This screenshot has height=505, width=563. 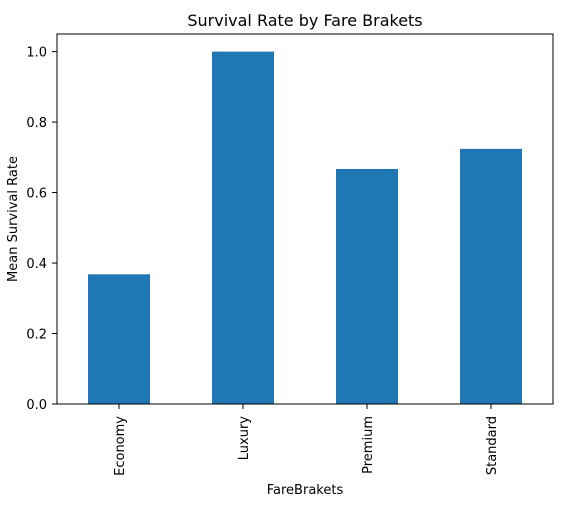 What do you see at coordinates (243, 227) in the screenshot?
I see `bar-luxury` at bounding box center [243, 227].